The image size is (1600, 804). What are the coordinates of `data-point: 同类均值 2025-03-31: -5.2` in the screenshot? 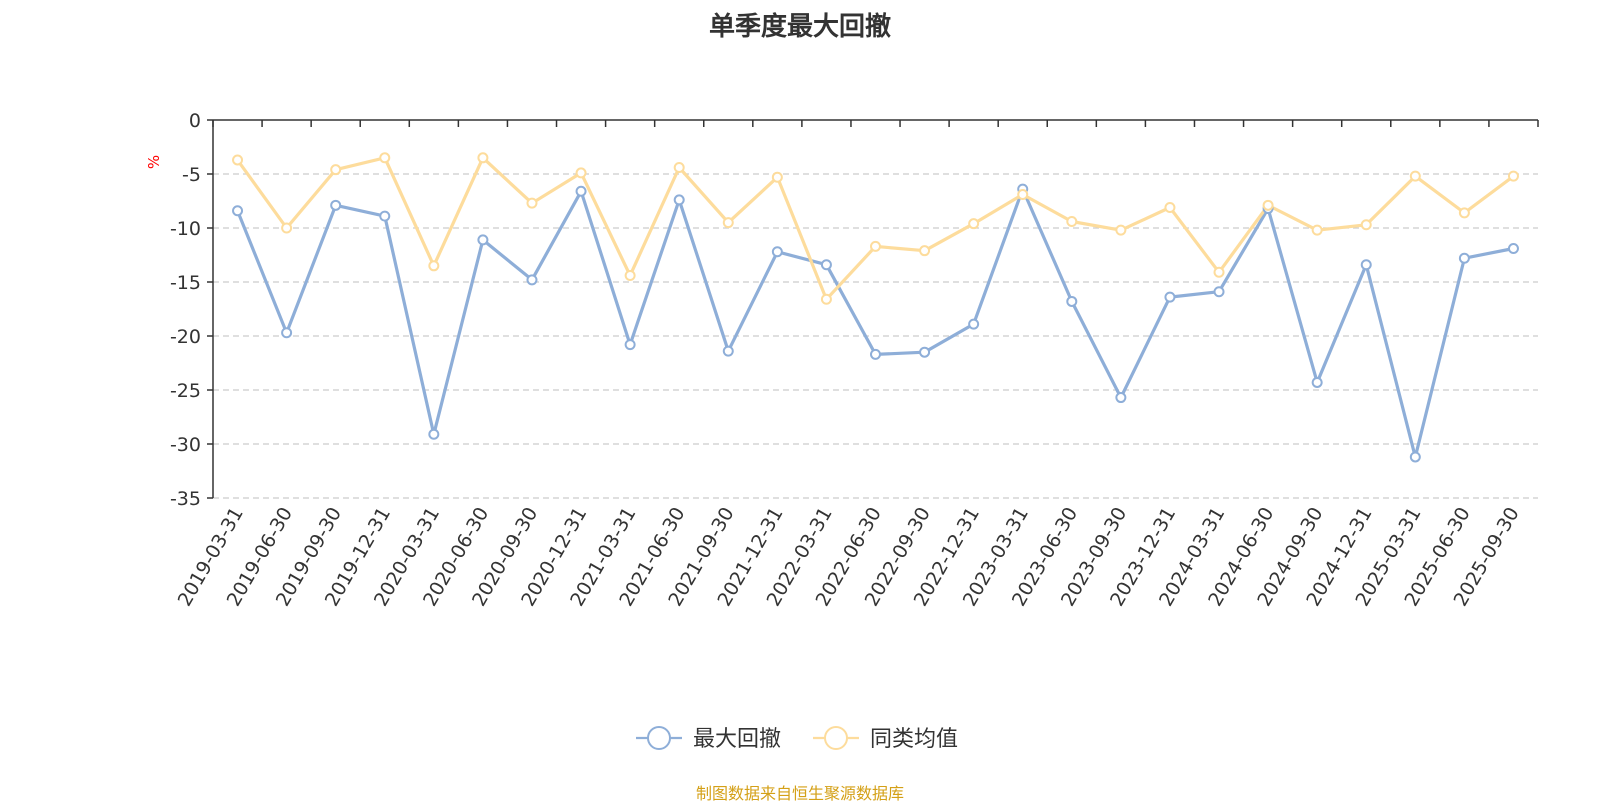 It's located at (1415, 176).